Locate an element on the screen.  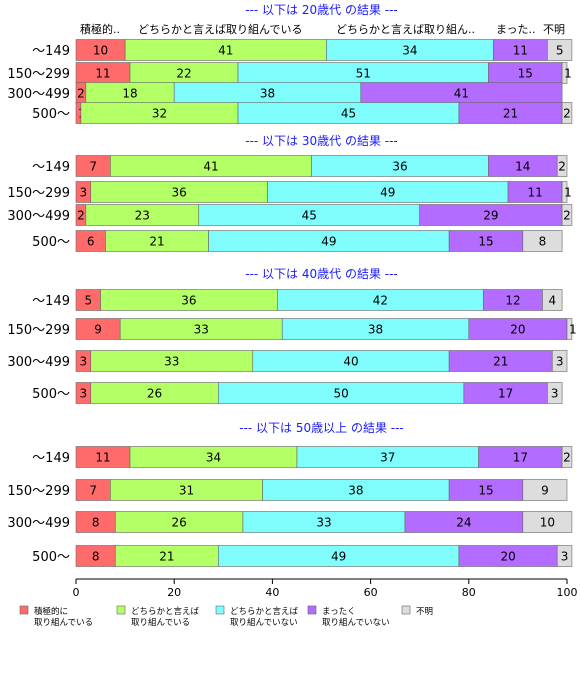
legend-item: どちらかと言えば取り組んでいる is located at coordinates (158, 616).